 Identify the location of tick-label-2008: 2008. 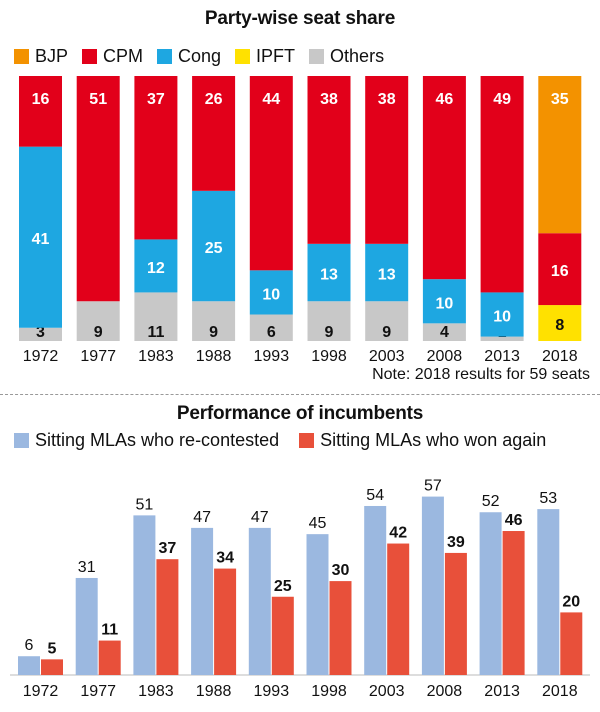
(445, 356).